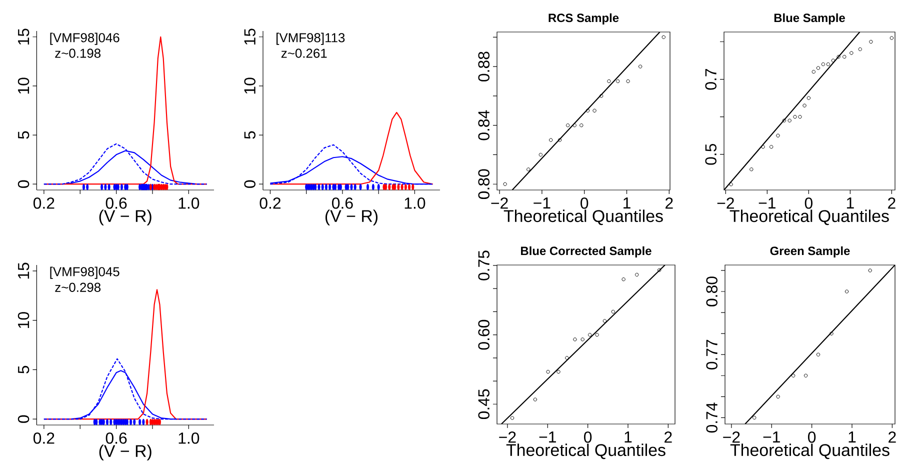  Describe the element at coordinates (583, 18) in the screenshot. I see `chart-title: RCS Sample` at that location.